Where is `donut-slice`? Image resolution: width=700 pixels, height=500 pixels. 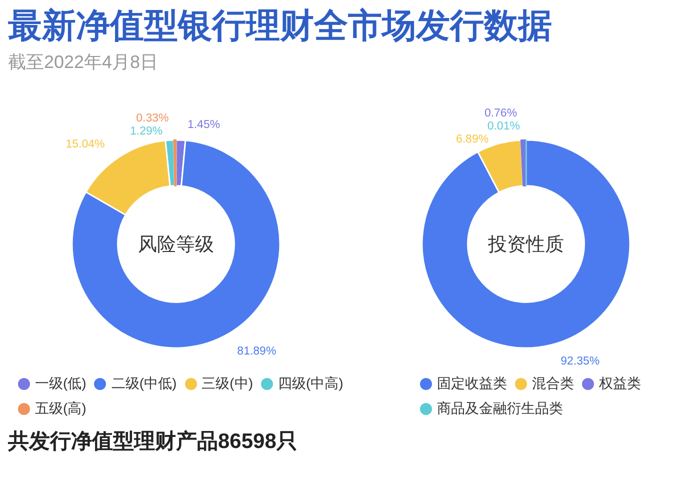
donut-slice is located at coordinates (175, 162).